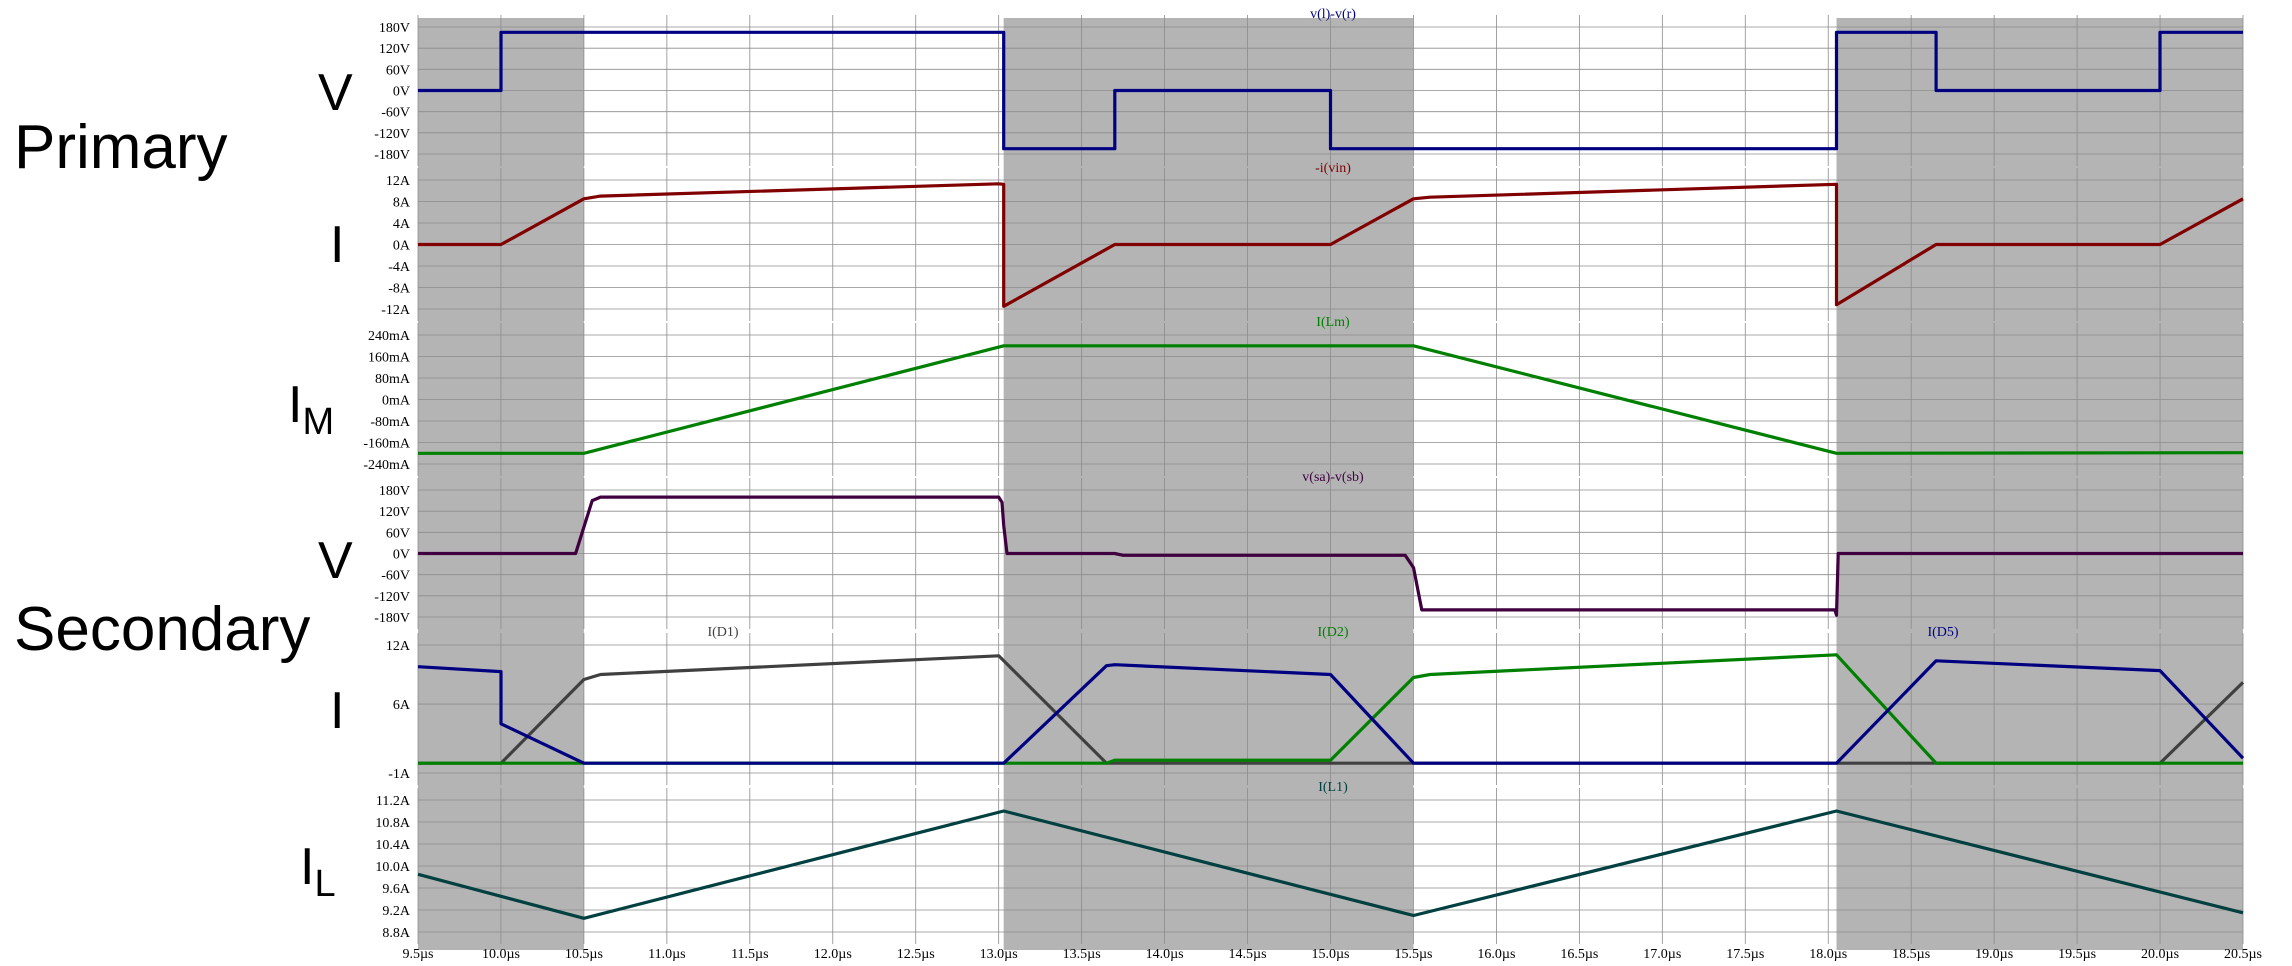 The width and height of the screenshot is (2292, 966). What do you see at coordinates (398, 181) in the screenshot?
I see `y-tick-label-p2-0: 12A` at bounding box center [398, 181].